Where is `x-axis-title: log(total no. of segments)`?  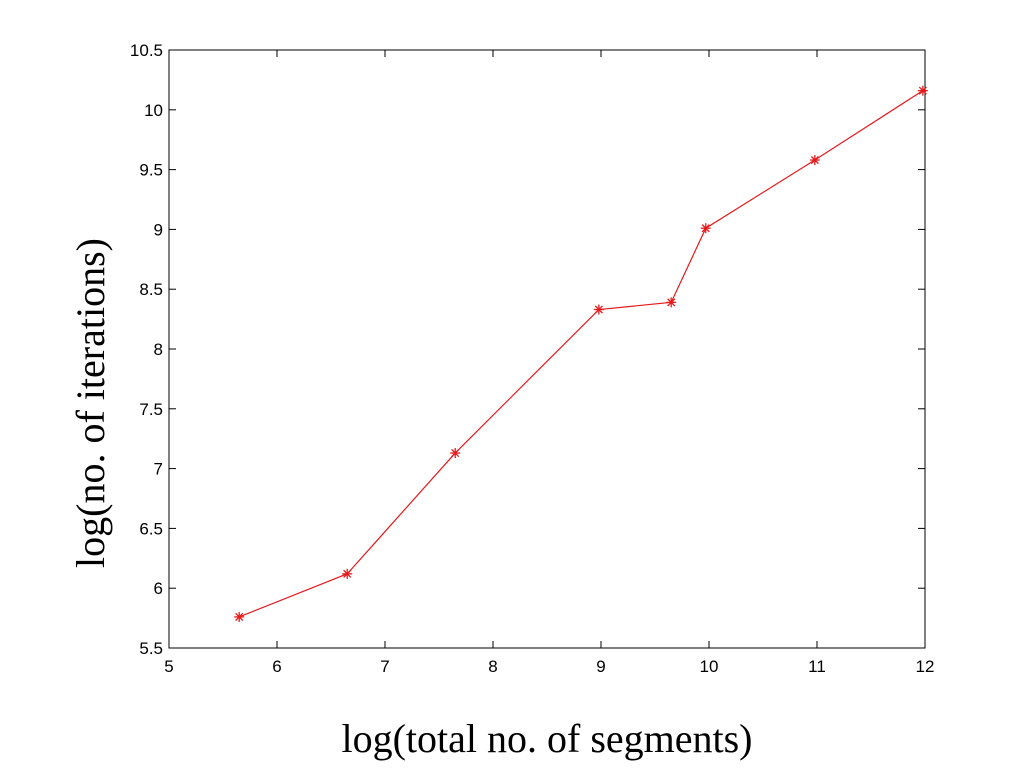 x-axis-title: log(total no. of segments) is located at coordinates (546, 738).